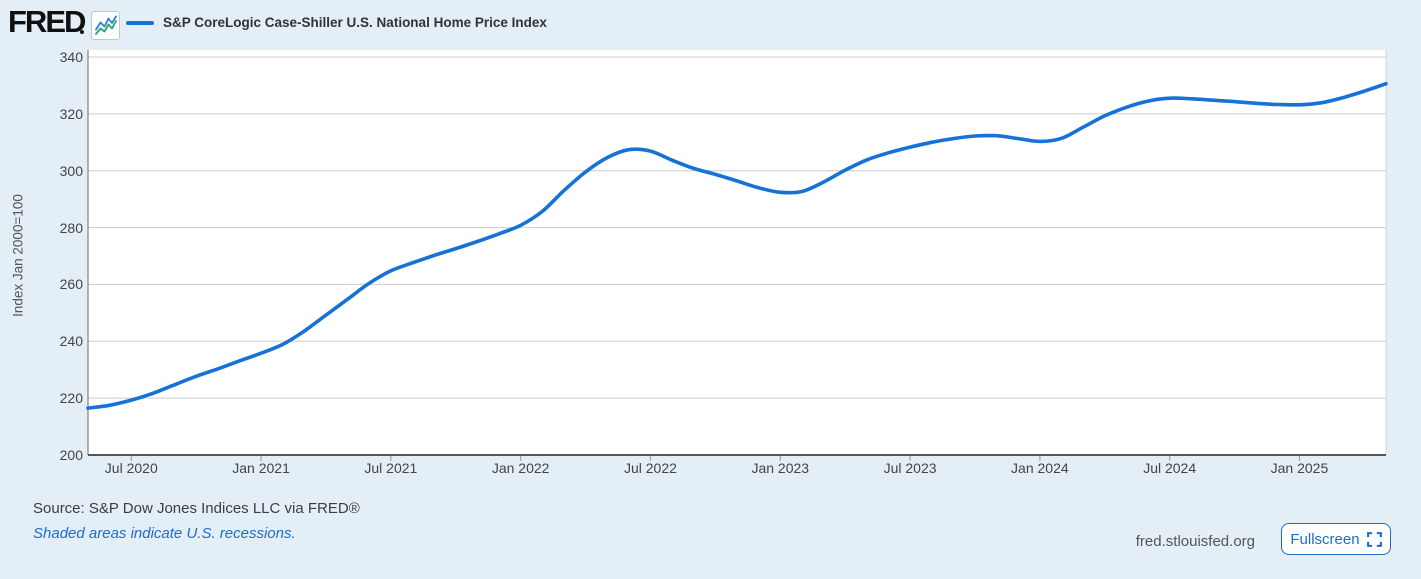  Describe the element at coordinates (71, 170) in the screenshot. I see `y-tick-label-300: 300` at that location.